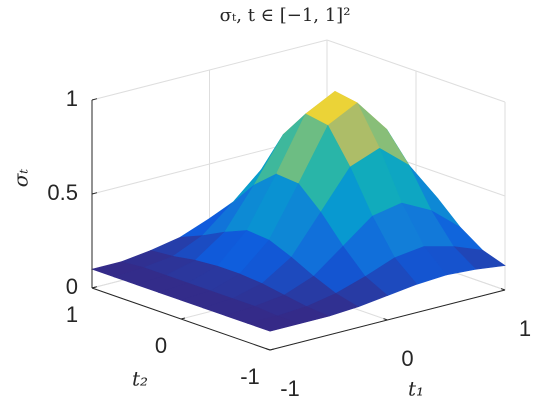 The image size is (560, 420). Describe the element at coordinates (407, 358) in the screenshot. I see `x-tick-label: 0` at that location.